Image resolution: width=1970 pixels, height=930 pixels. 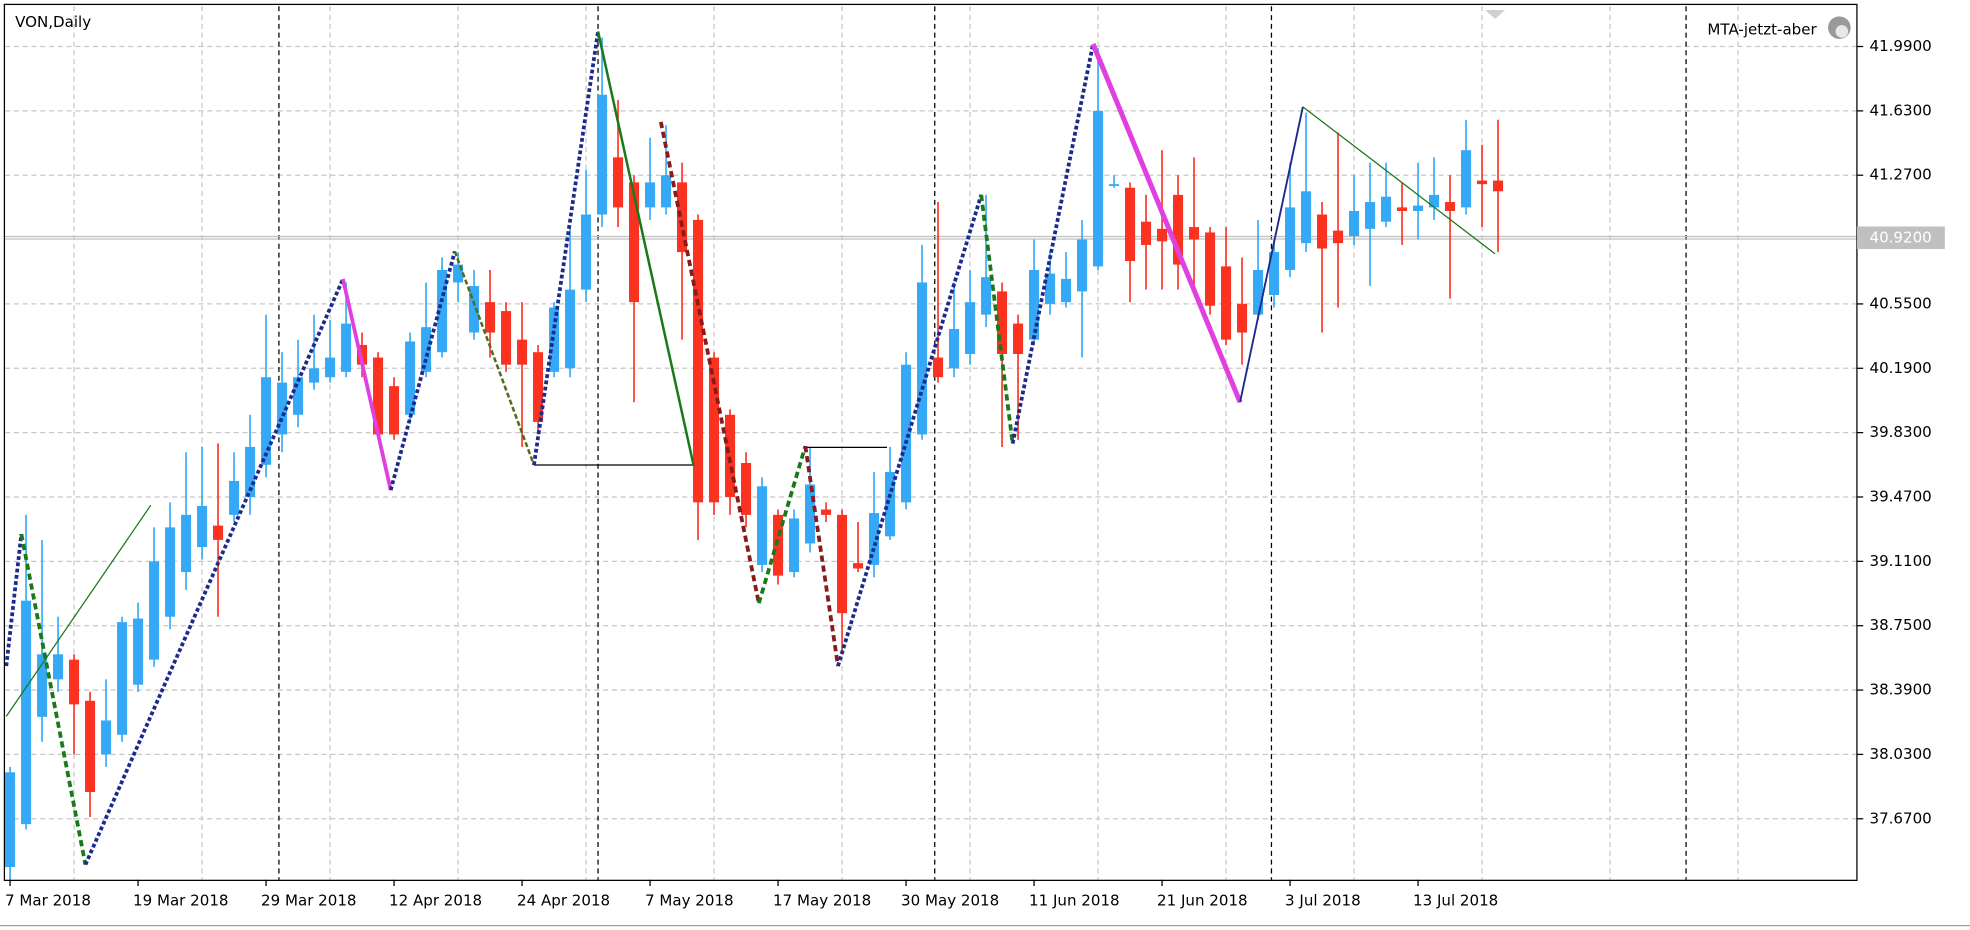 What do you see at coordinates (1842, 31) in the screenshot?
I see `expert-icon-inner` at bounding box center [1842, 31].